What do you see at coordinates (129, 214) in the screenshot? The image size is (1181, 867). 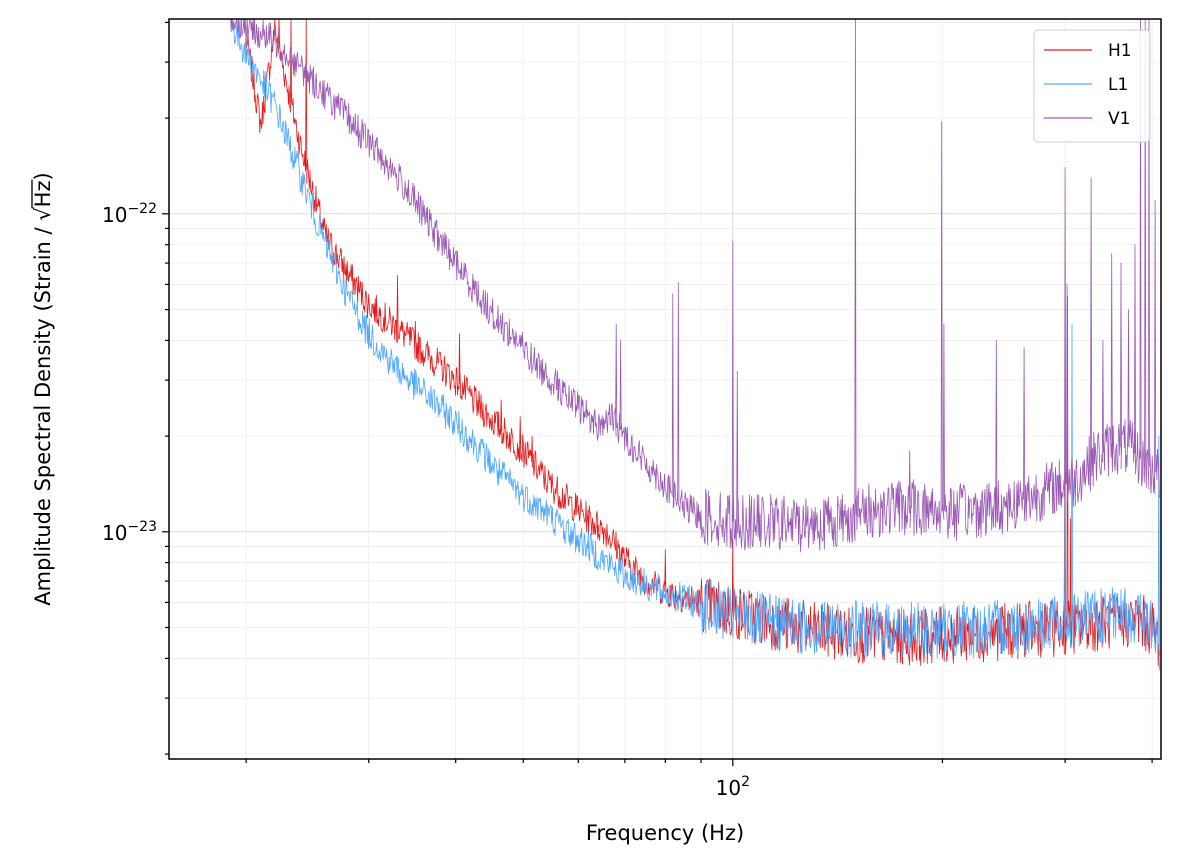 I see `y-tick-label: 10−22` at bounding box center [129, 214].